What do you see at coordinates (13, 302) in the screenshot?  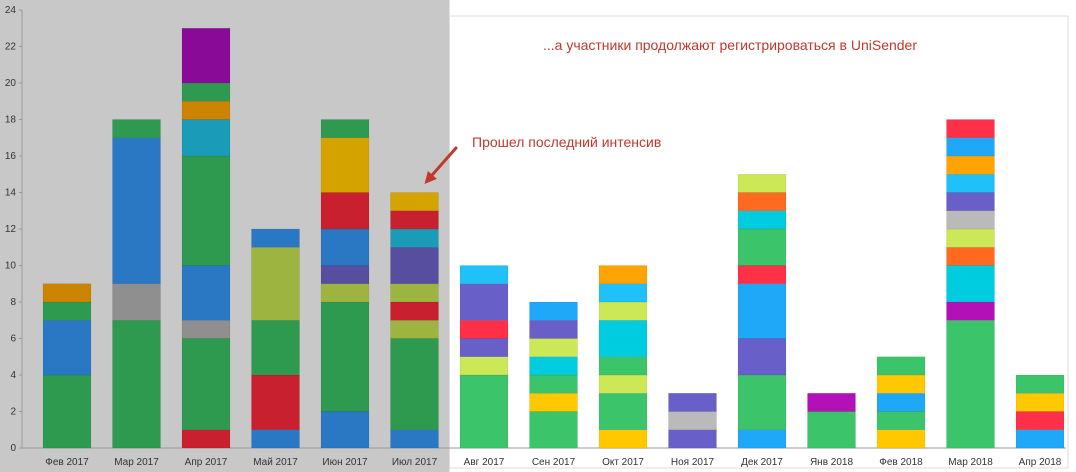 I see `y-tick-label: 8` at bounding box center [13, 302].